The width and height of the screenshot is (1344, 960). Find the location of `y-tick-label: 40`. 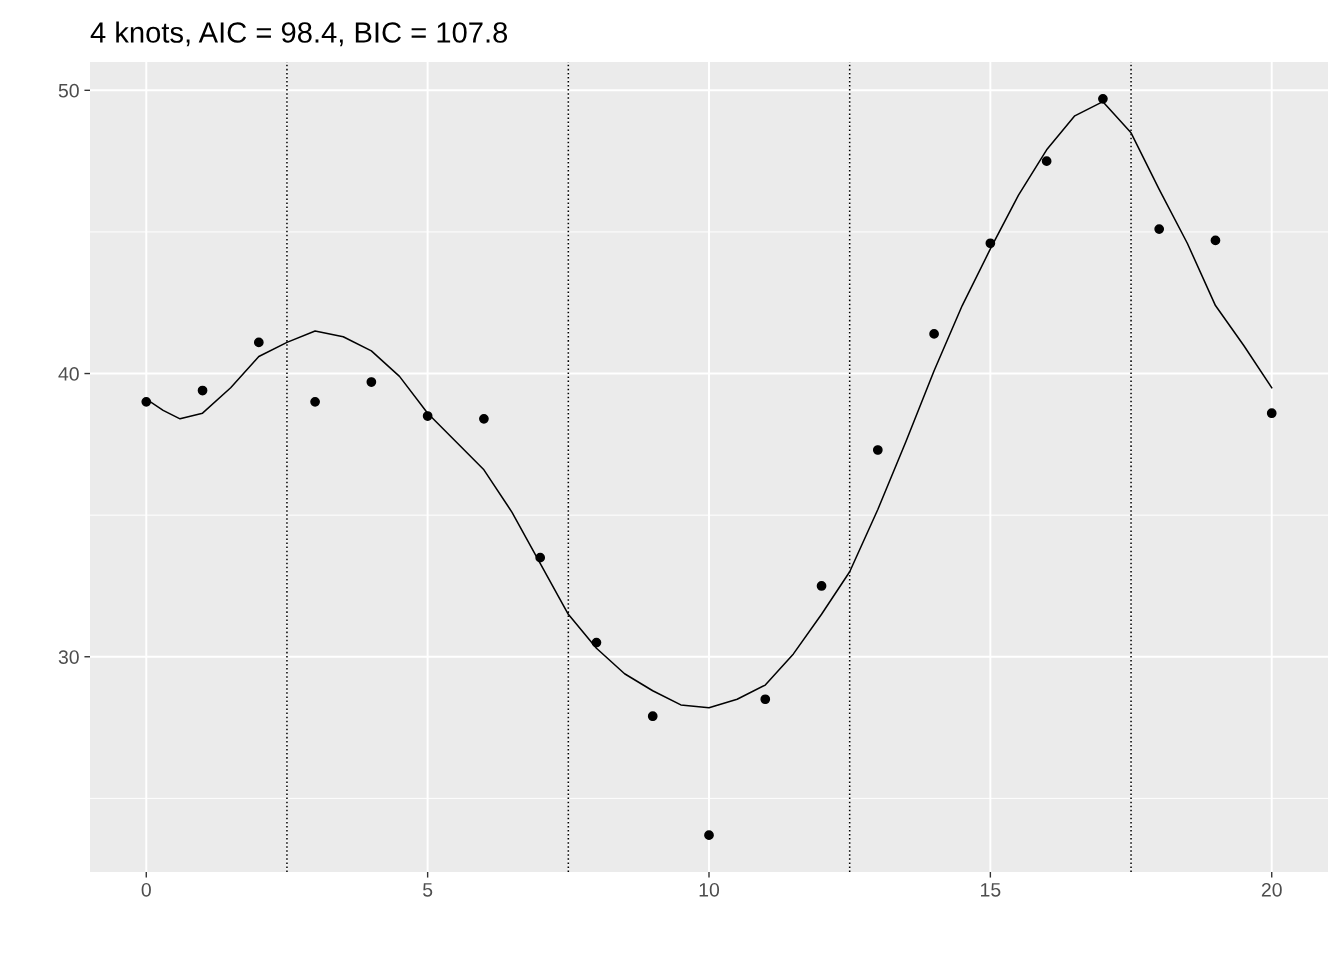

y-tick-label: 40 is located at coordinates (68, 374).